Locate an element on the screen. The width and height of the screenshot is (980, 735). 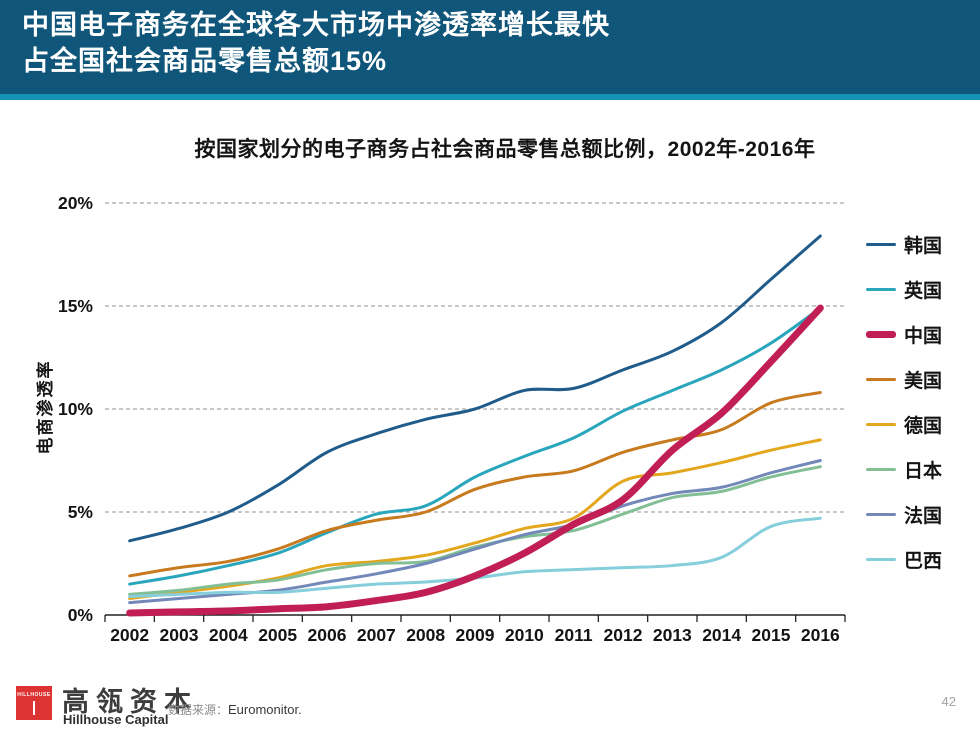
legend-label-japan: 日本 is located at coordinates (923, 471).